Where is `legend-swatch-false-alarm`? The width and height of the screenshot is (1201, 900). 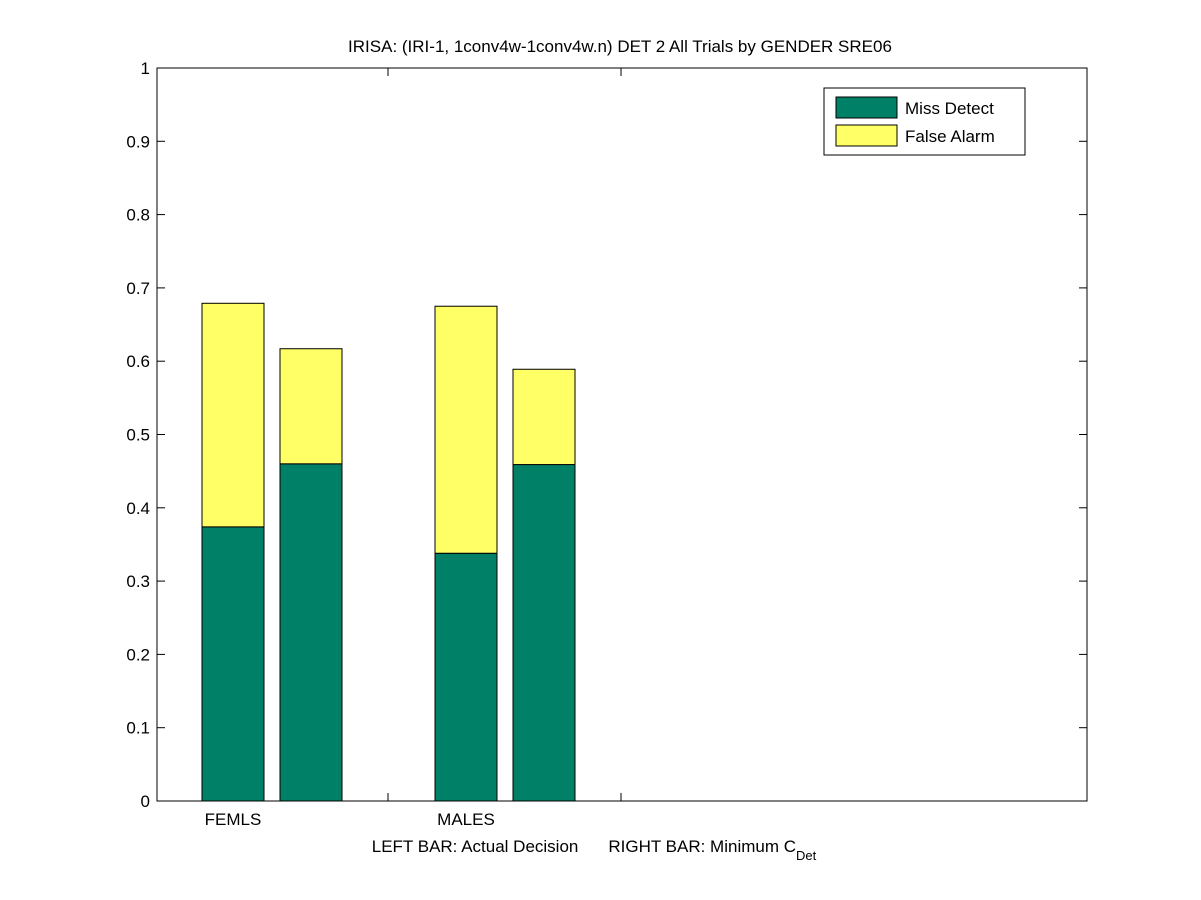 legend-swatch-false-alarm is located at coordinates (866, 135).